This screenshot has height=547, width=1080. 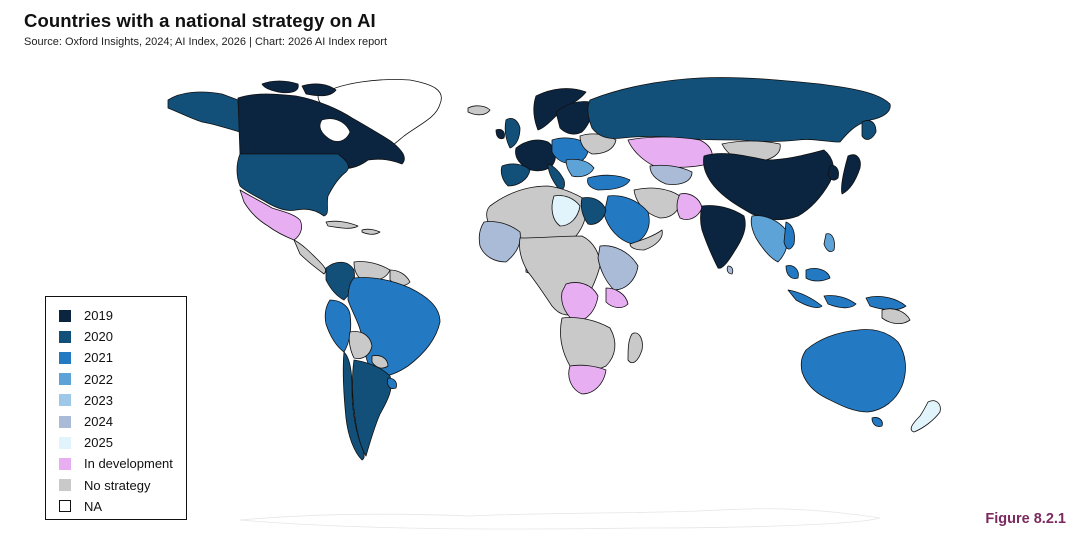 What do you see at coordinates (372, 408) in the screenshot?
I see `region-argentina` at bounding box center [372, 408].